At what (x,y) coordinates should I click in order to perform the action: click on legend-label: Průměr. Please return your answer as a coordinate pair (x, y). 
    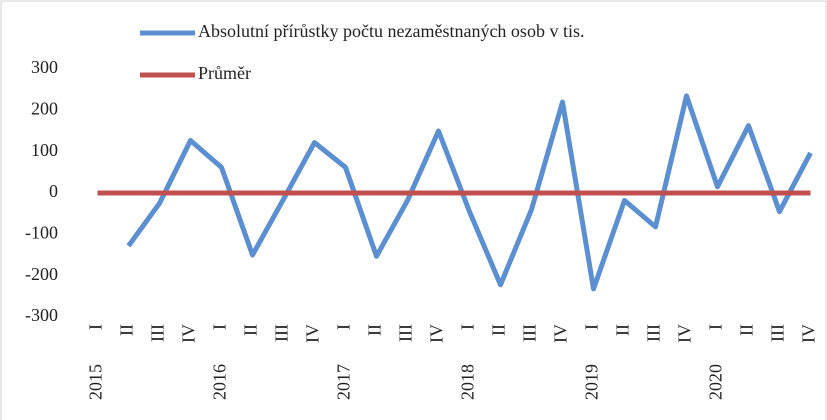
    Looking at the image, I should click on (224, 73).